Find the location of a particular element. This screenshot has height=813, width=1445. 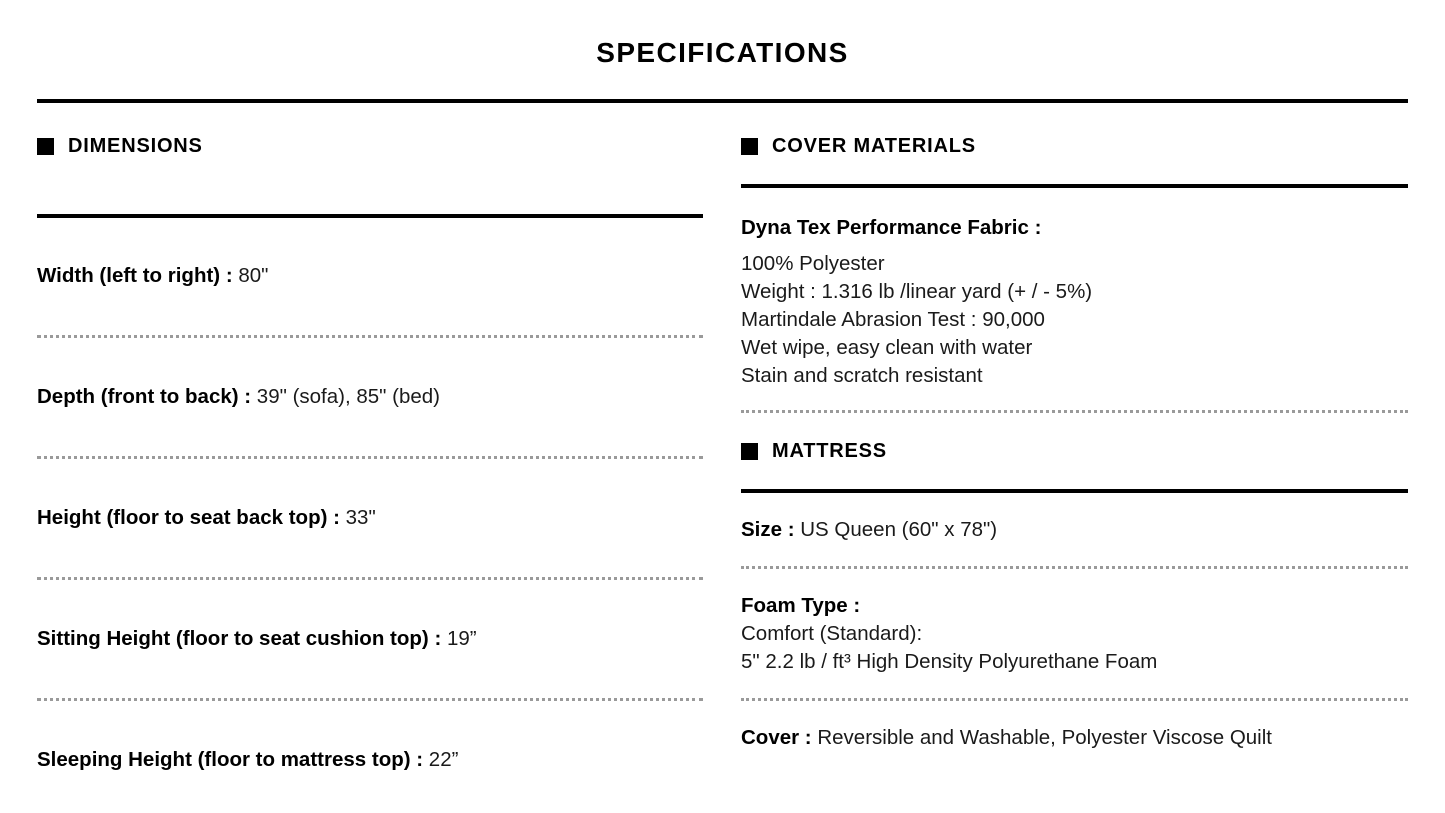

fabric-name-label: Dyna Tex Performance Fabric : is located at coordinates (891, 227).